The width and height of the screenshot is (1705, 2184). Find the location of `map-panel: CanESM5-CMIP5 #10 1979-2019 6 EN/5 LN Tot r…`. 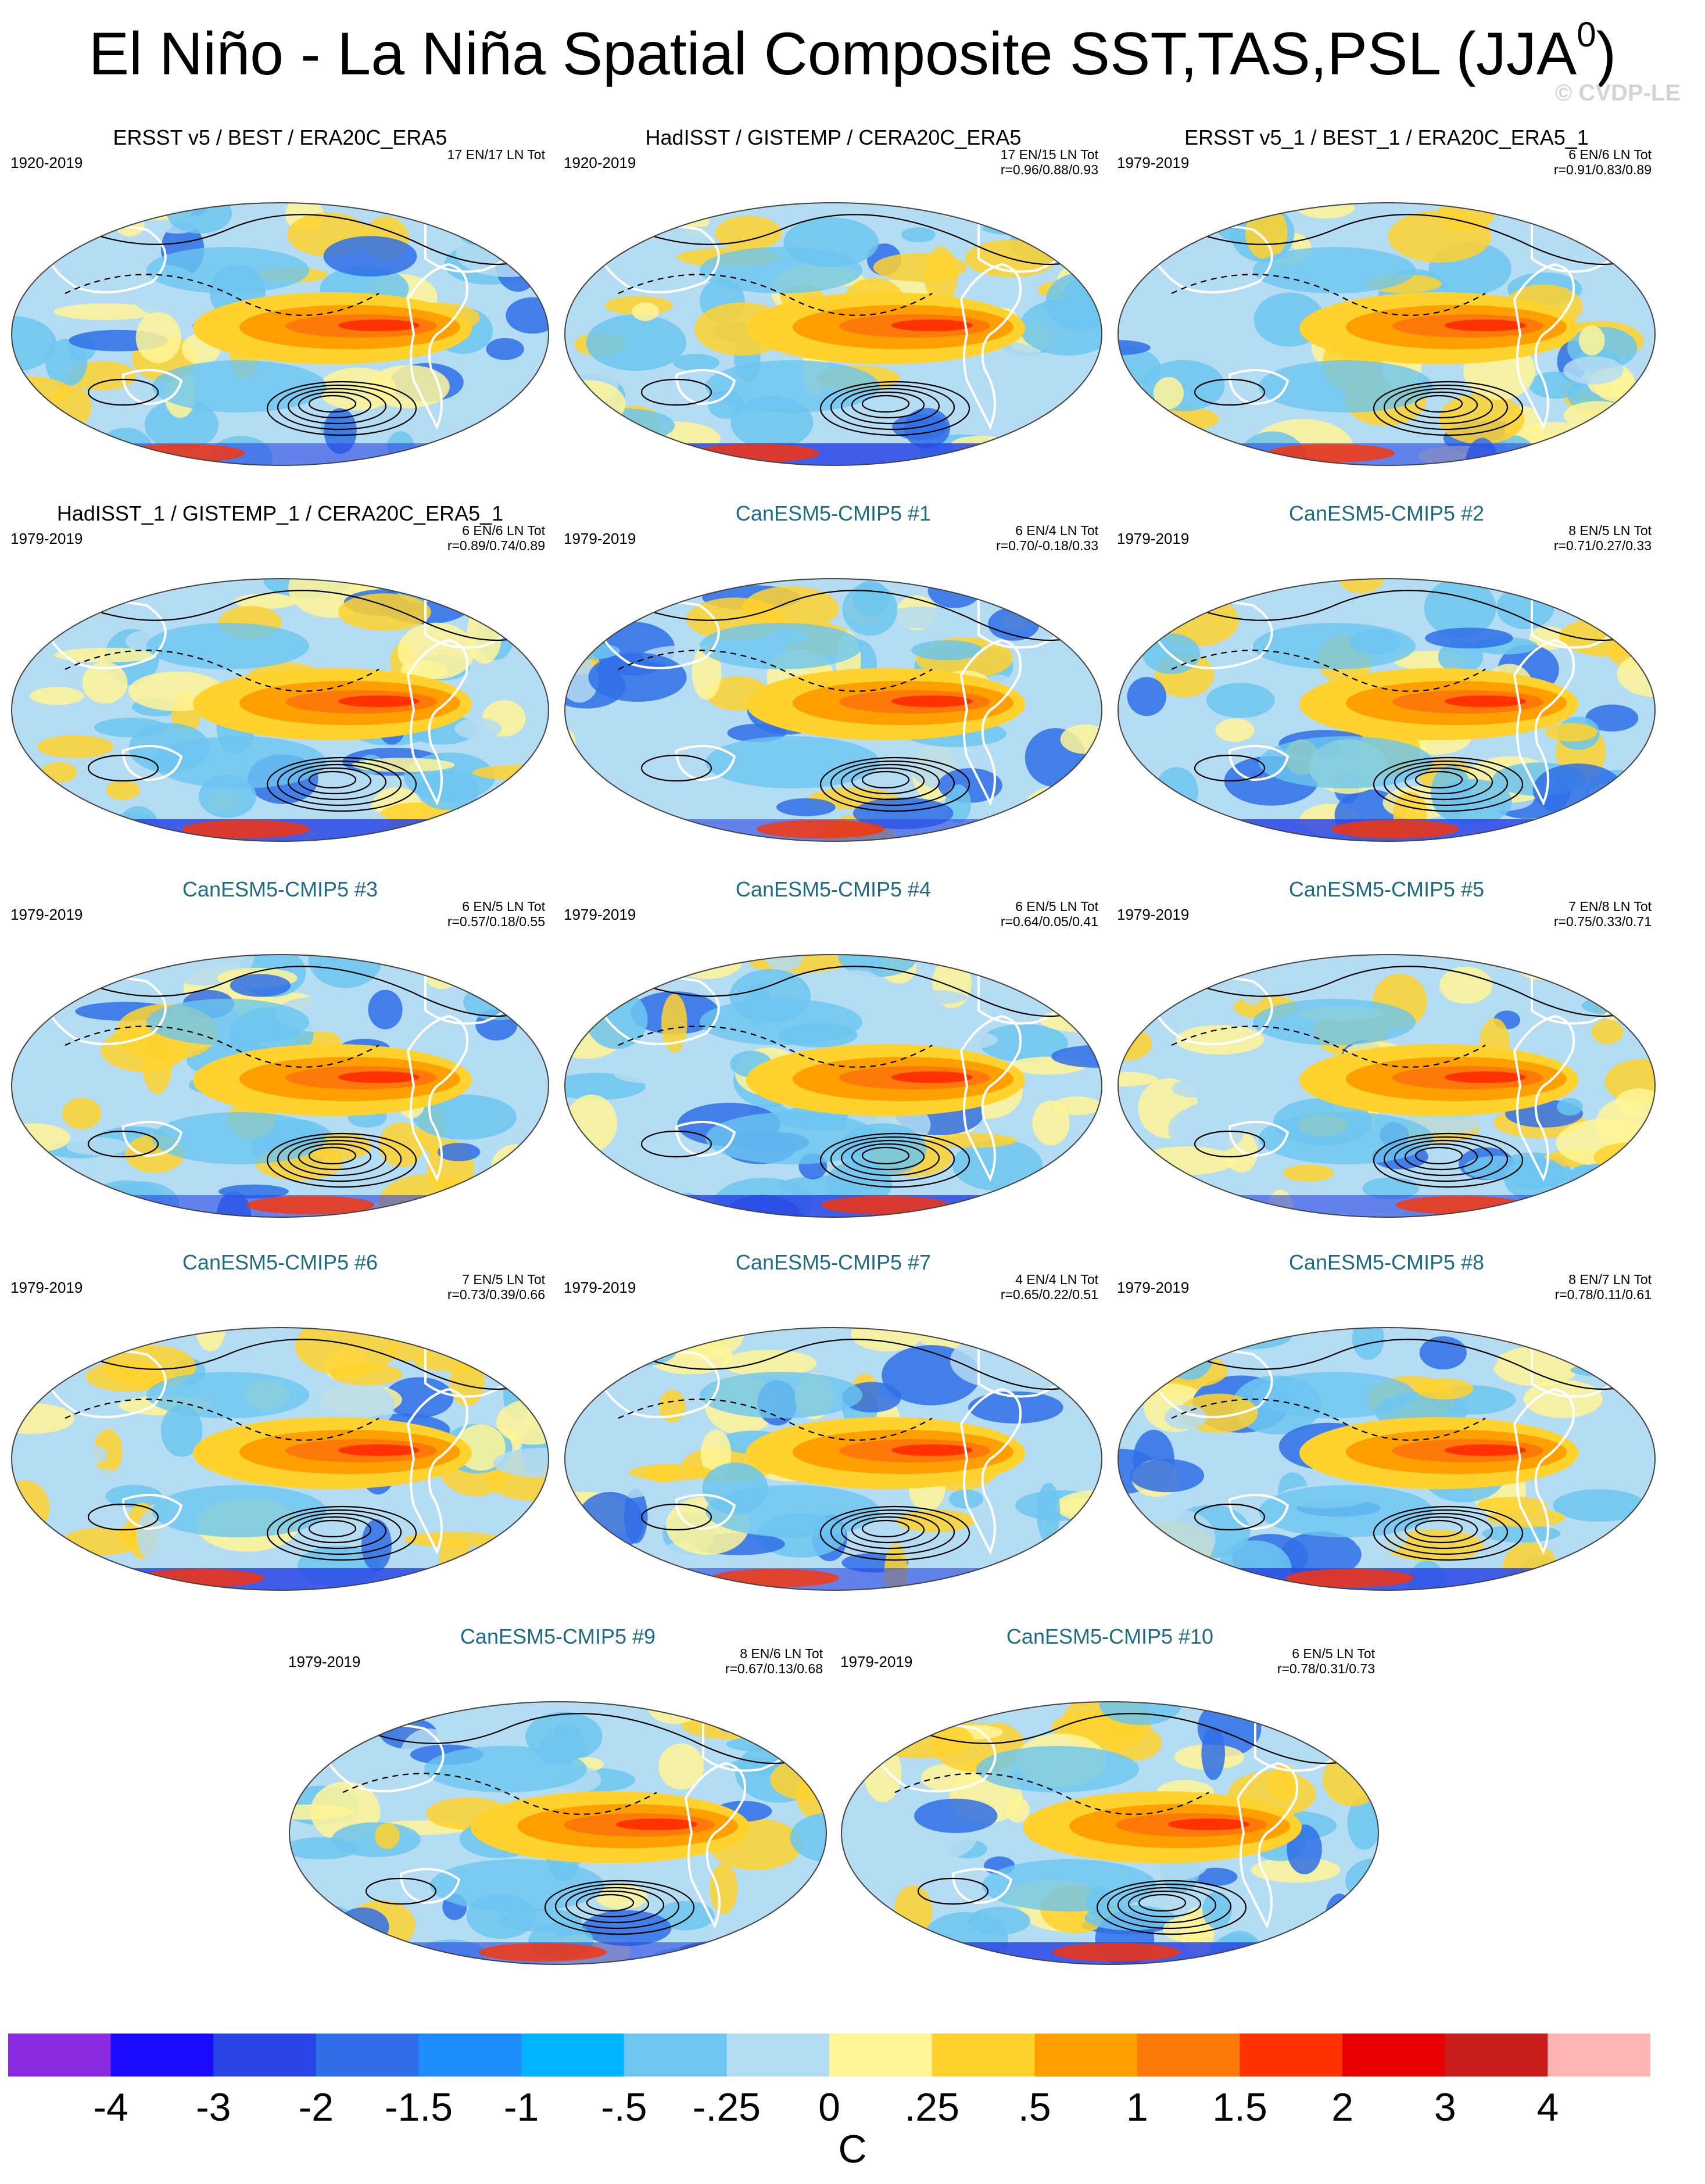

map-panel: CanESM5-CMIP5 #10 1979-2019 6 EN/5 LN Tot r… is located at coordinates (1110, 1799).